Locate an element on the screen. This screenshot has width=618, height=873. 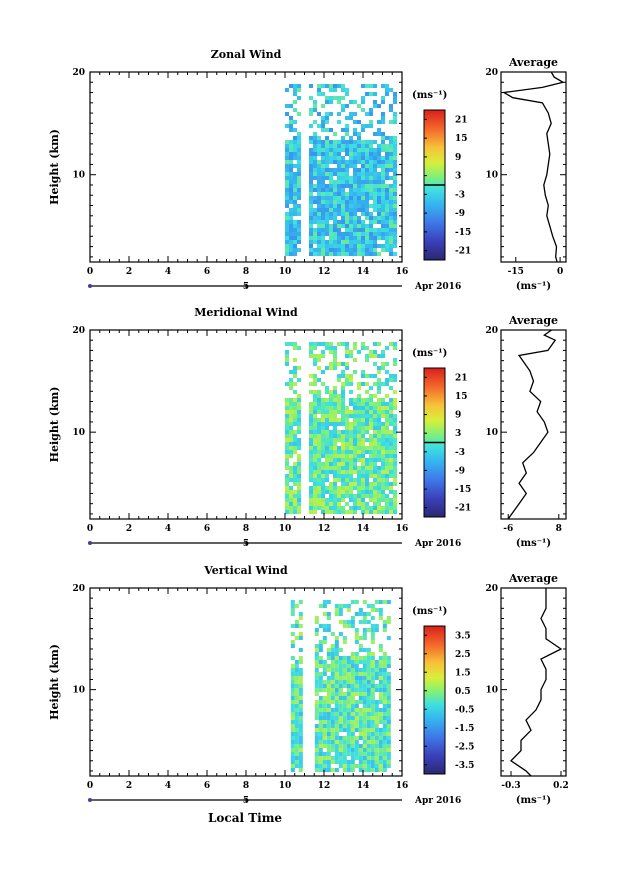
average-y-tick-label: 10 is located at coordinates (491, 176).